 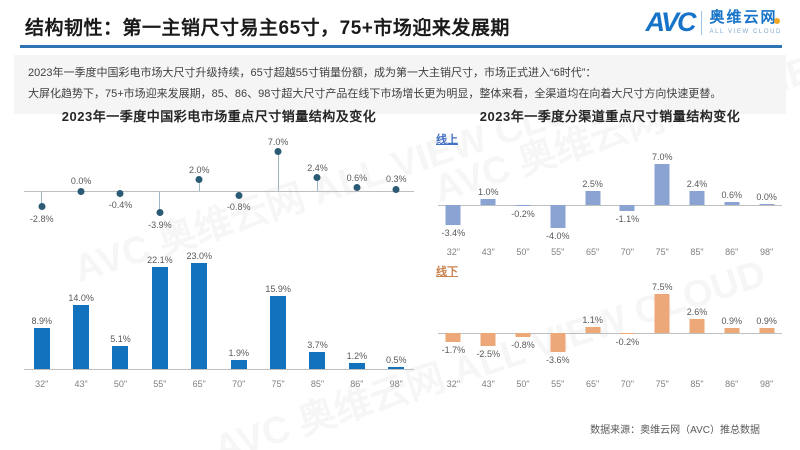 What do you see at coordinates (357, 356) in the screenshot?
I see `value-label: 1.2%` at bounding box center [357, 356].